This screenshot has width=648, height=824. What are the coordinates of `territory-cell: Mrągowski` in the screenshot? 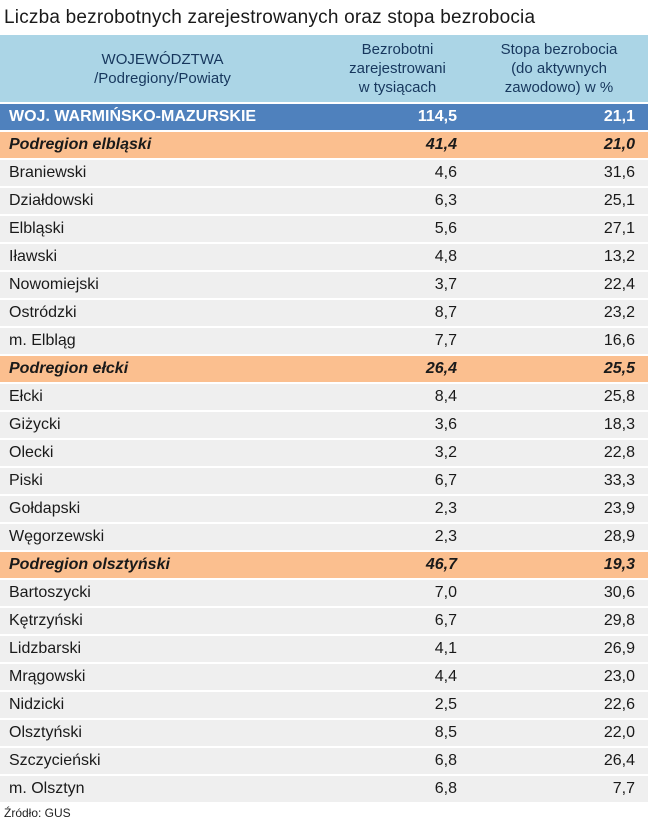 It's located at (162, 678).